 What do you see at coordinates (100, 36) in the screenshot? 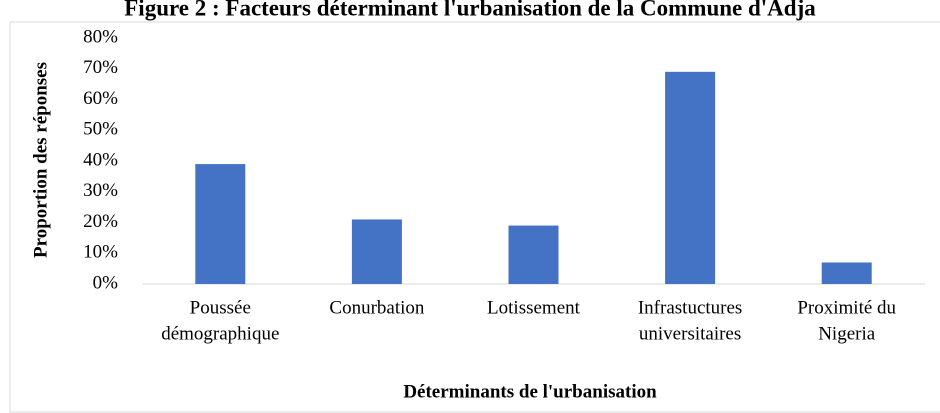
I see `y-tick-label: 80%` at bounding box center [100, 36].